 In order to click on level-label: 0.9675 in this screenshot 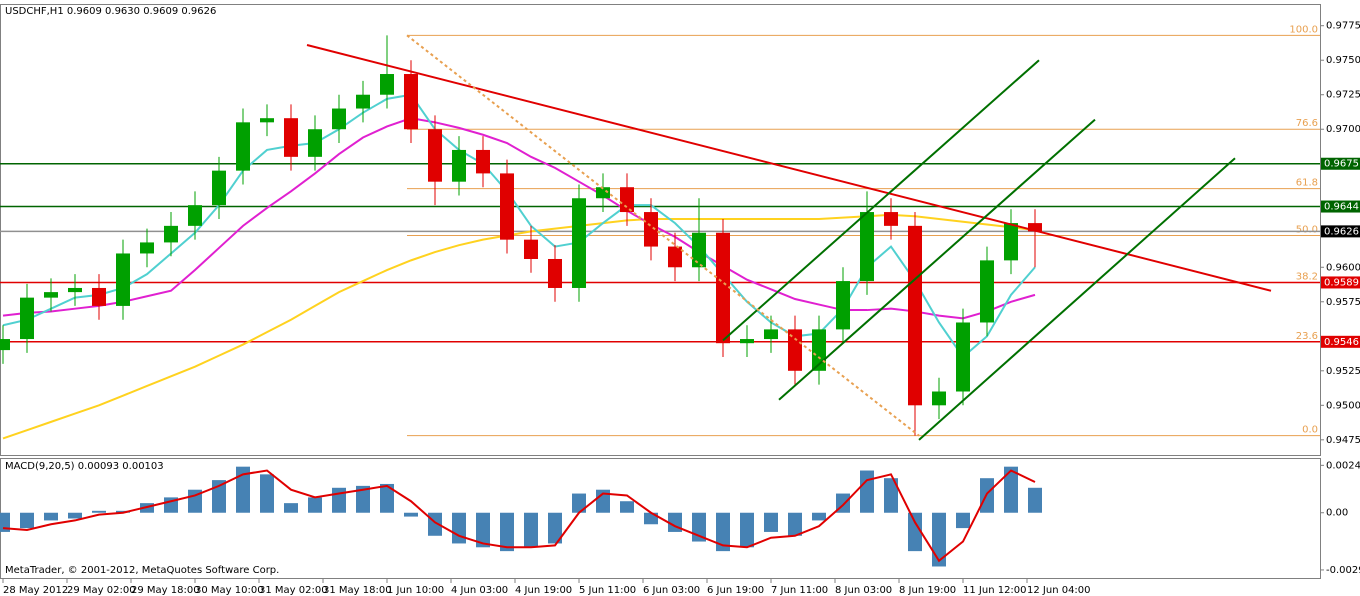, I will do `click(1341, 164)`.